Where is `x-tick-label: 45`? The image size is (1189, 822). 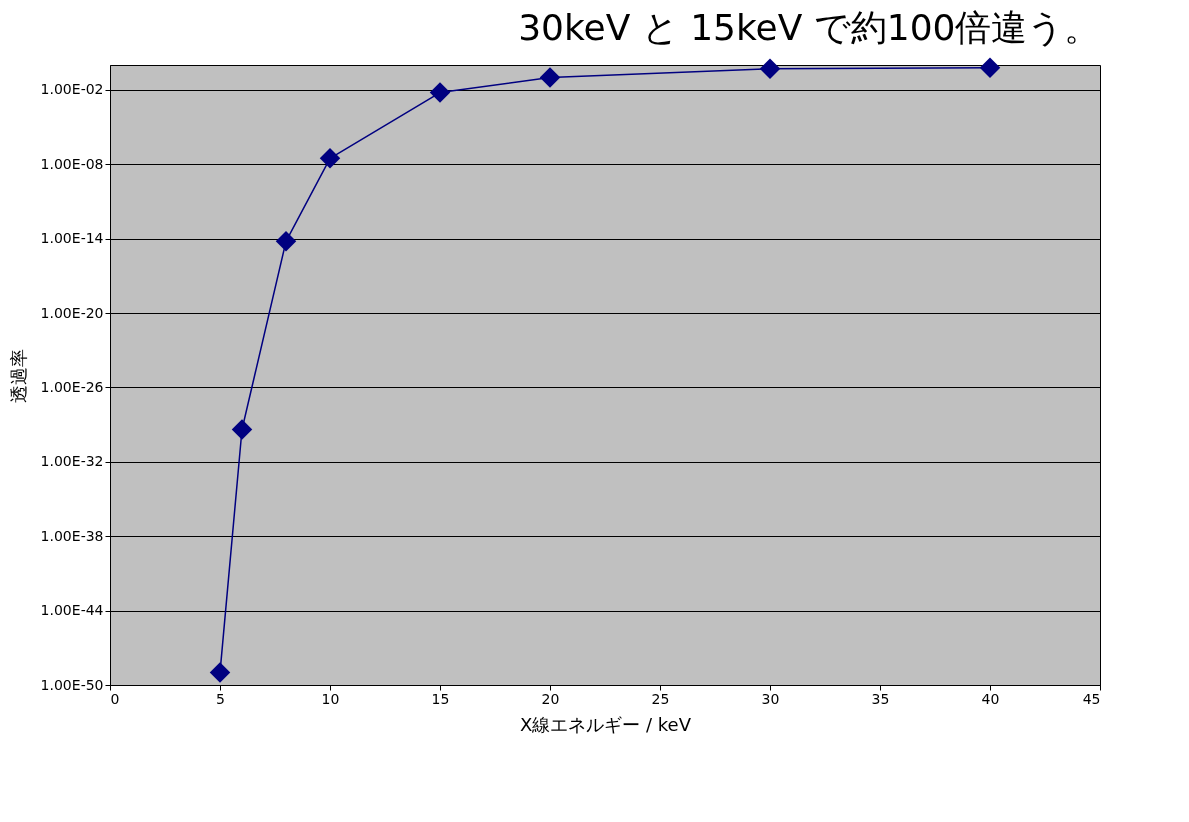
x-tick-label: 45 is located at coordinates (1091, 698).